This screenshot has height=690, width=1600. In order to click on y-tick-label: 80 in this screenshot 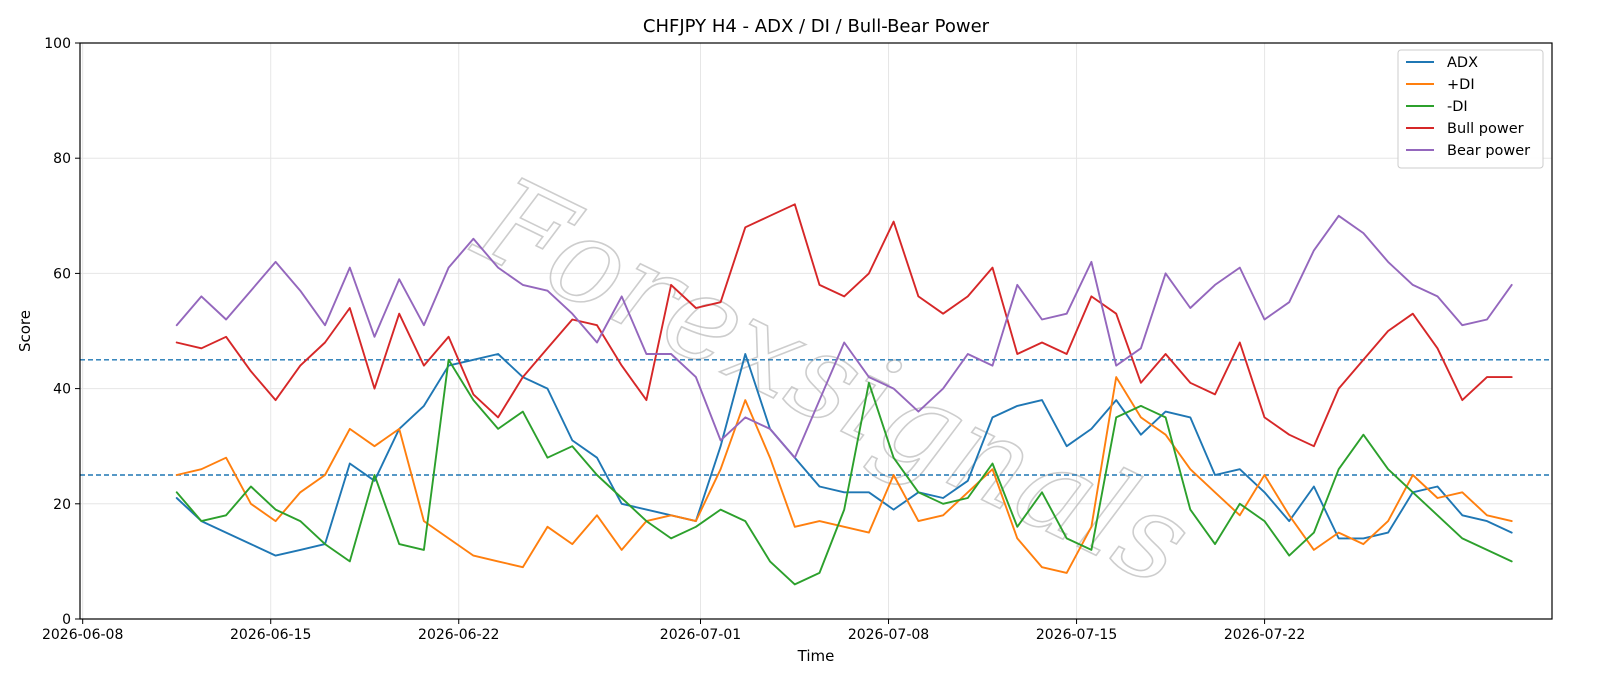, I will do `click(62, 159)`.